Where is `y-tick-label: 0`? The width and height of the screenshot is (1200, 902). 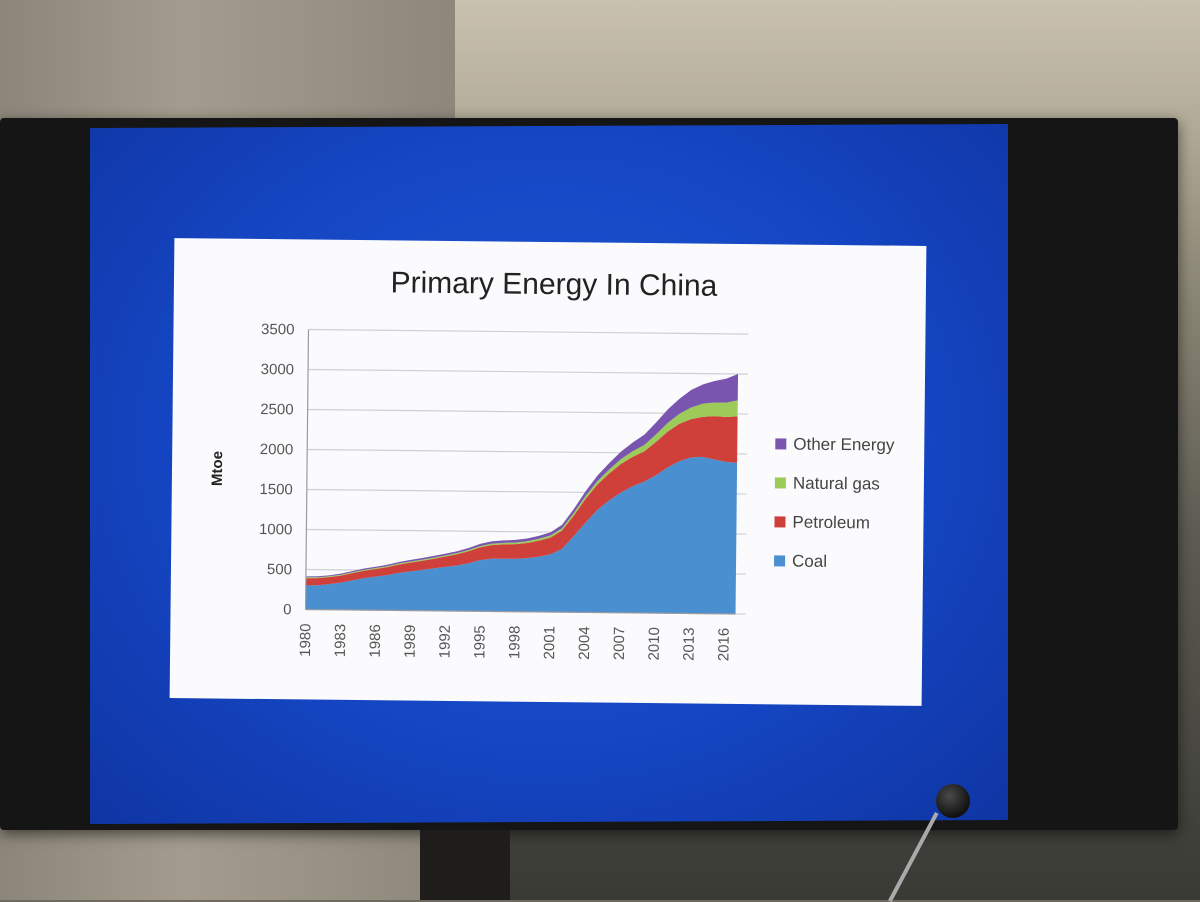
y-tick-label: 0 is located at coordinates (287, 609).